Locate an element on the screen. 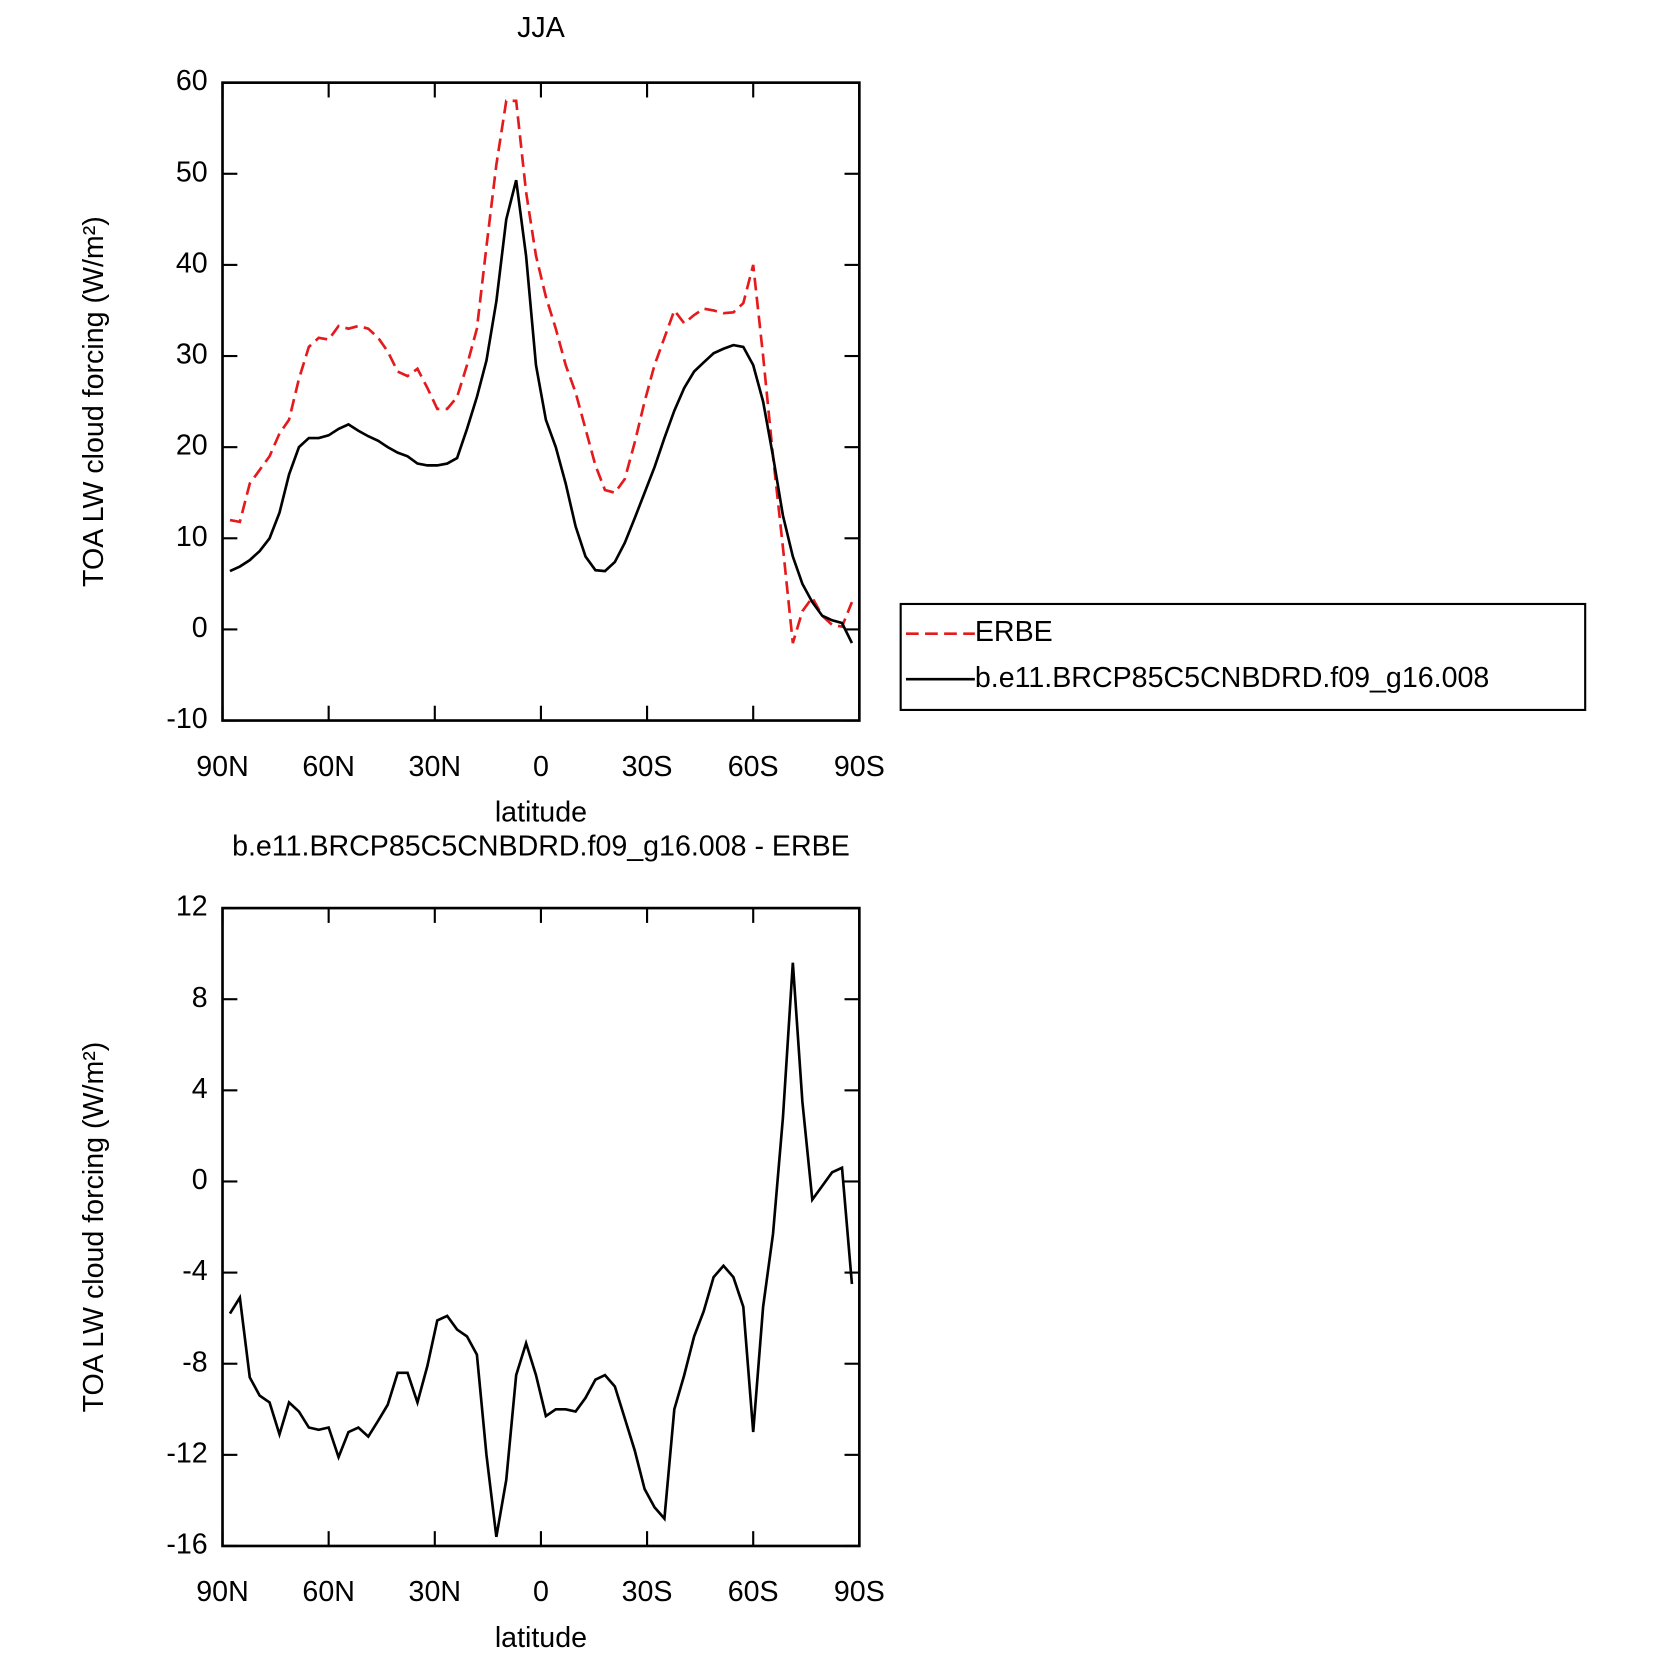 Image resolution: width=1653 pixels, height=1653 pixels. chart-title: b.e11.BRCP85C5CNBDRD.f09_g16.008 - ERBE is located at coordinates (541, 846).